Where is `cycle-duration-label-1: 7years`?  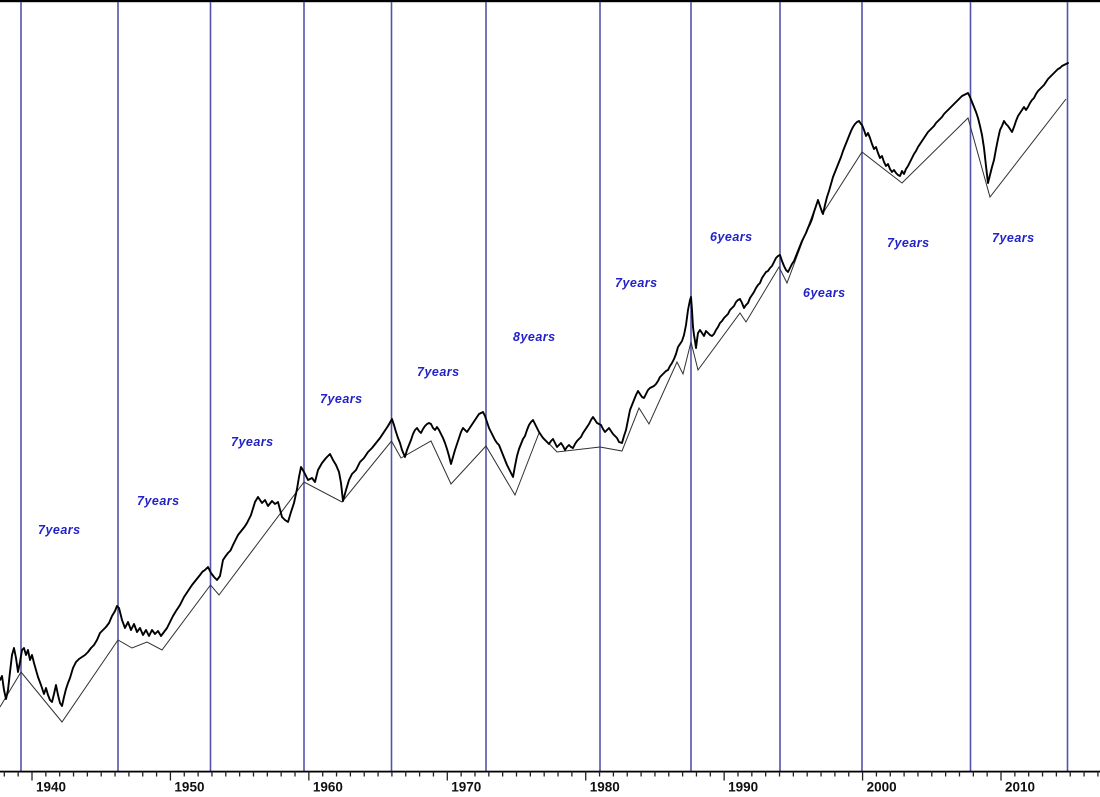 cycle-duration-label-1: 7years is located at coordinates (59, 530).